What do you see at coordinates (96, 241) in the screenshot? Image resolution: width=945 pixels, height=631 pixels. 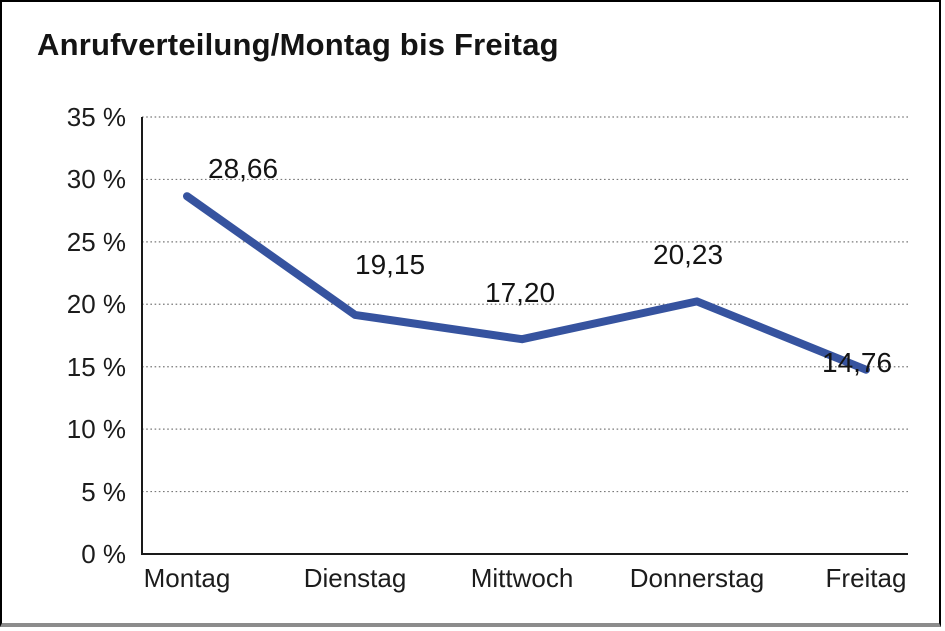 I see `y-tick-label: 25 %` at bounding box center [96, 241].